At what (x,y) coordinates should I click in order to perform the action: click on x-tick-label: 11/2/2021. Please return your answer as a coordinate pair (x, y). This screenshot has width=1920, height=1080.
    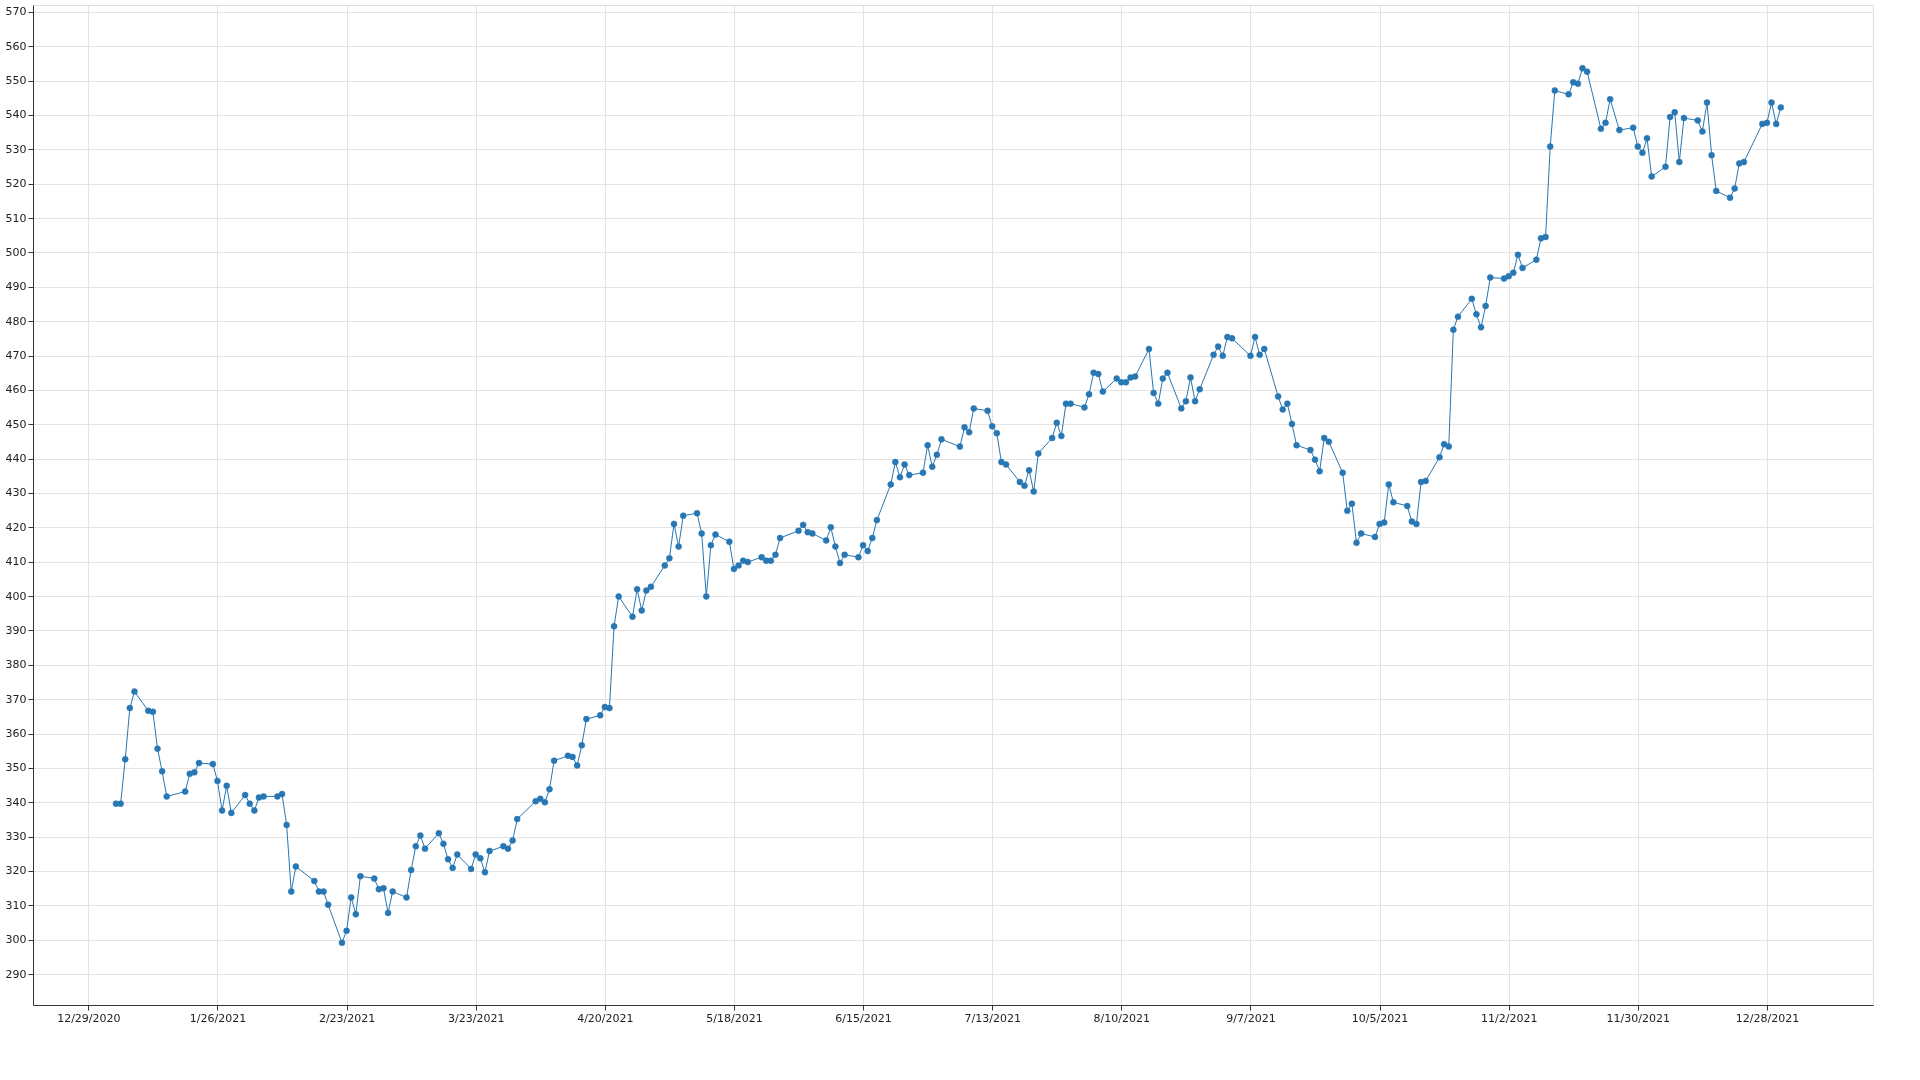
    Looking at the image, I should click on (1509, 1018).